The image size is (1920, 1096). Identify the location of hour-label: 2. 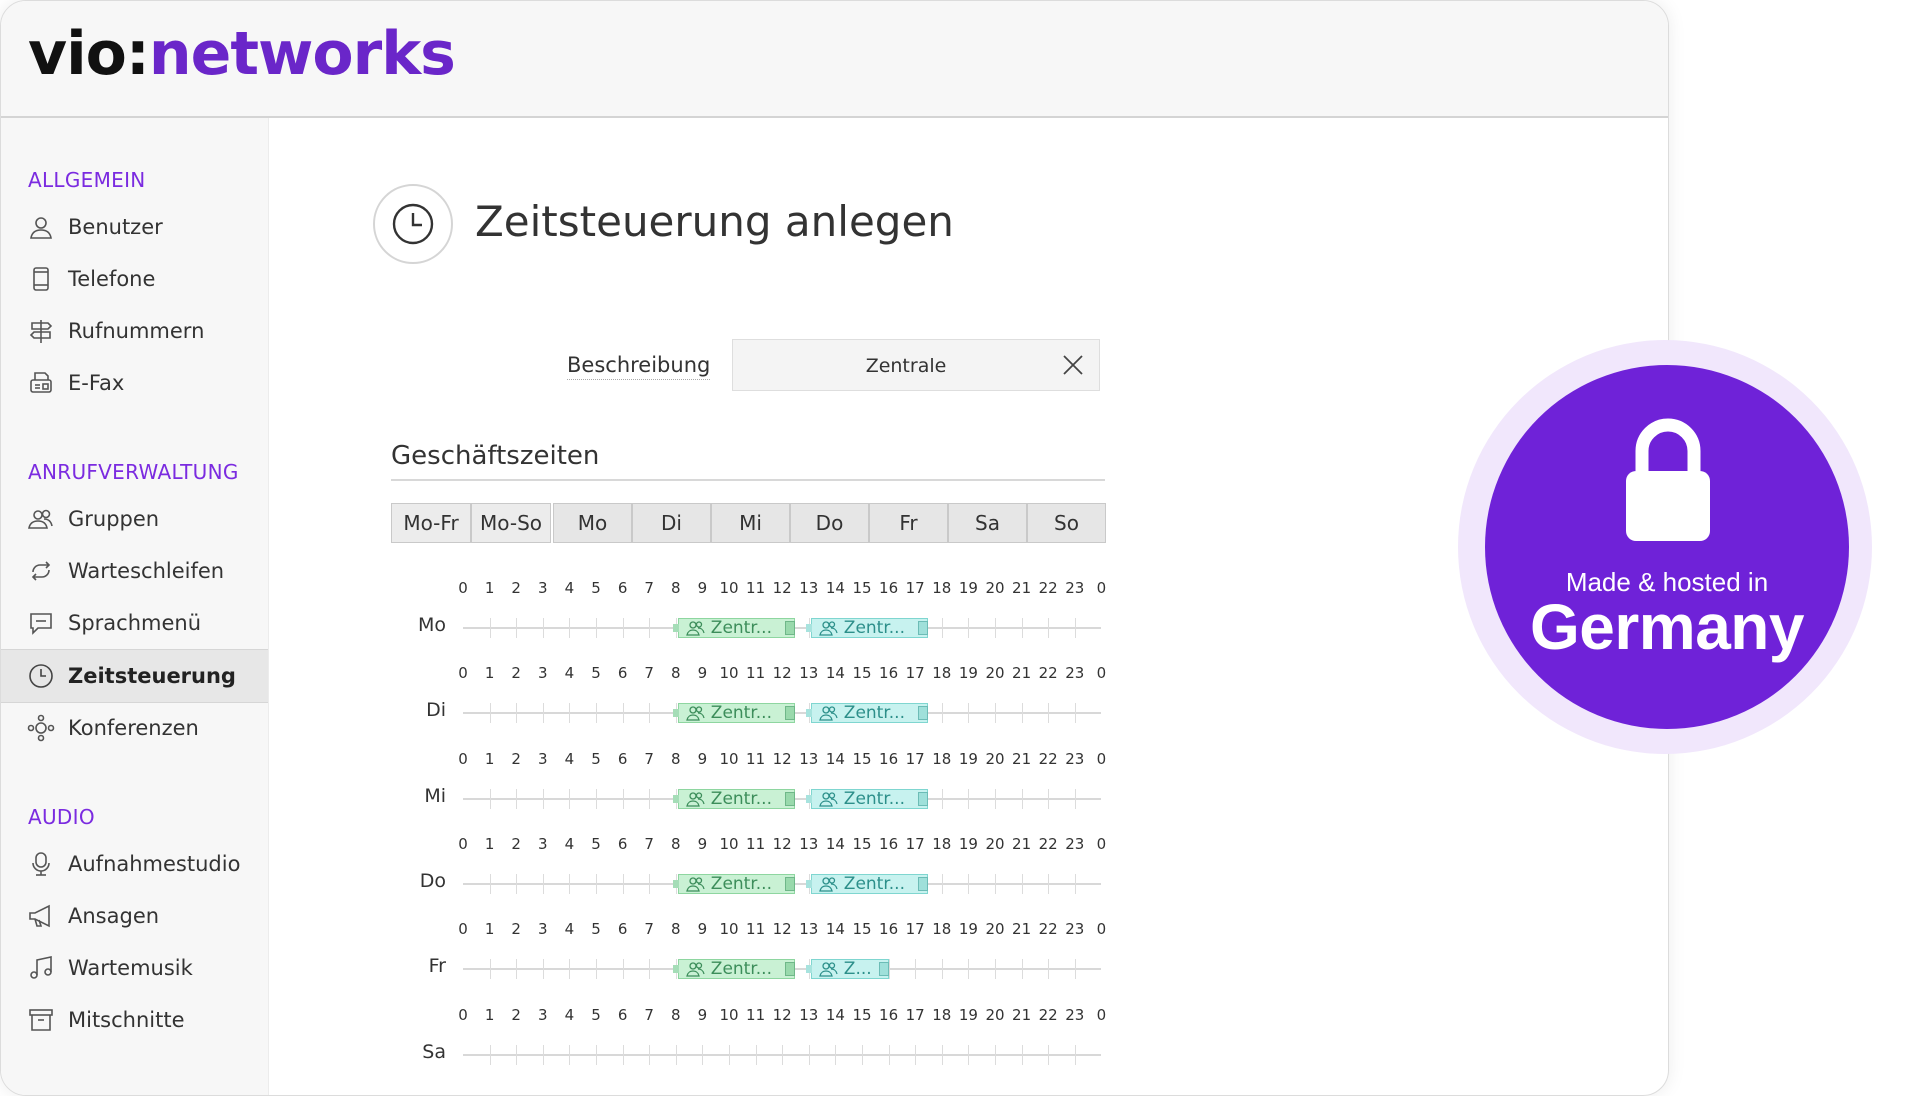
(516, 1014).